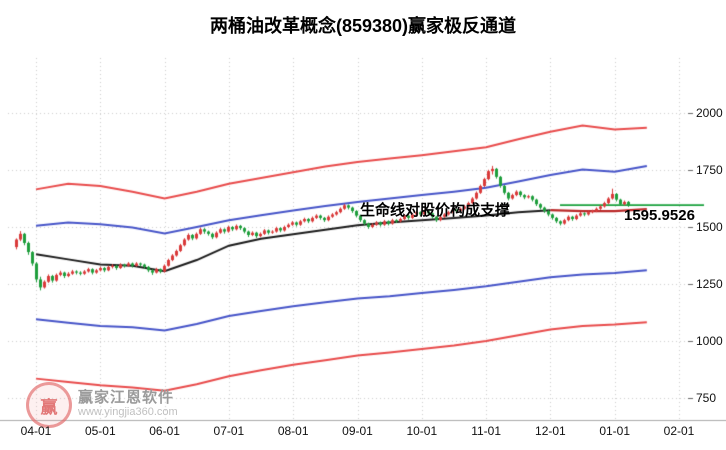 The height and width of the screenshot is (450, 726). What do you see at coordinates (128, 412) in the screenshot?
I see `watermark-site-url: www.yingjia360.com` at bounding box center [128, 412].